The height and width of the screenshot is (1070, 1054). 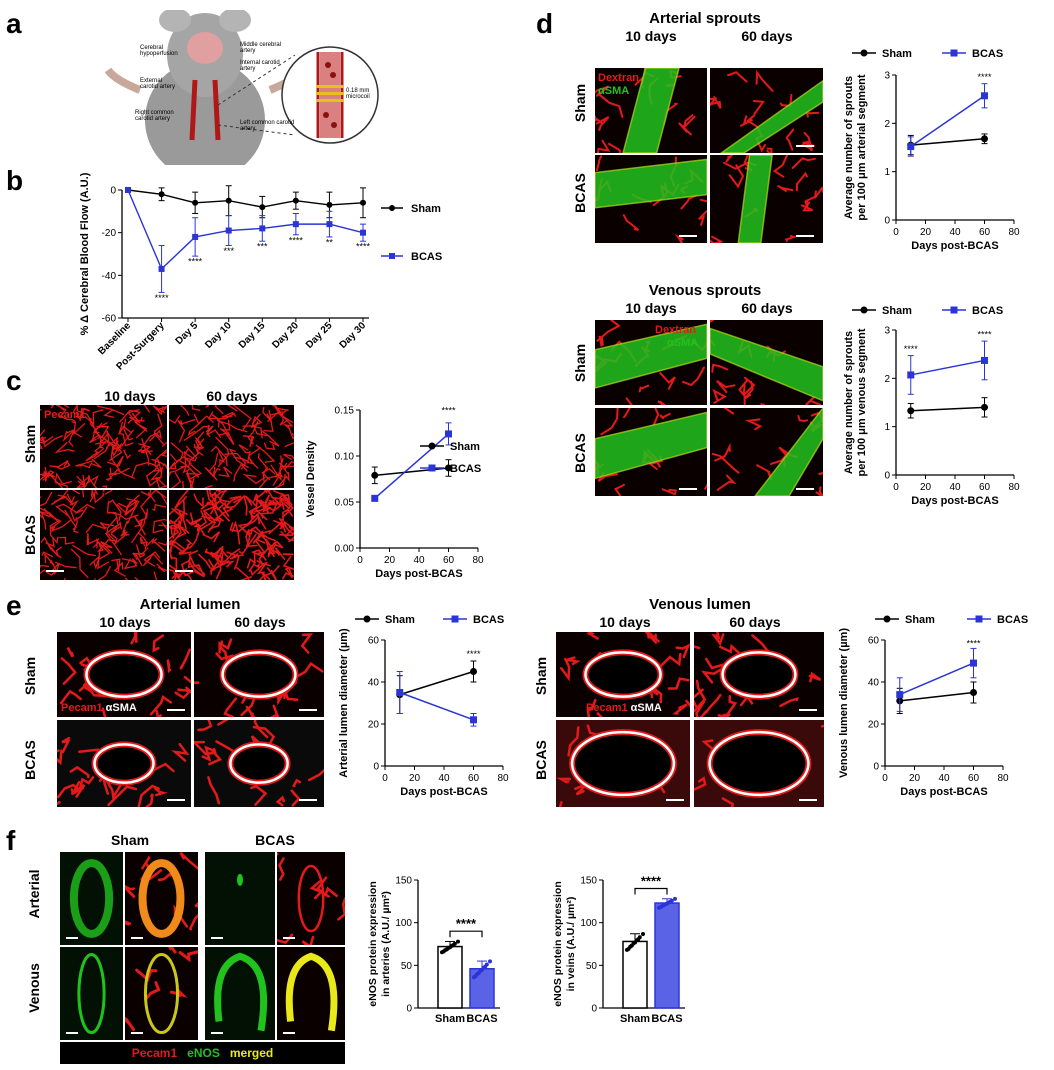 What do you see at coordinates (541, 760) in the screenshot?
I see `e-ven-row-bcas: BCAS` at bounding box center [541, 760].